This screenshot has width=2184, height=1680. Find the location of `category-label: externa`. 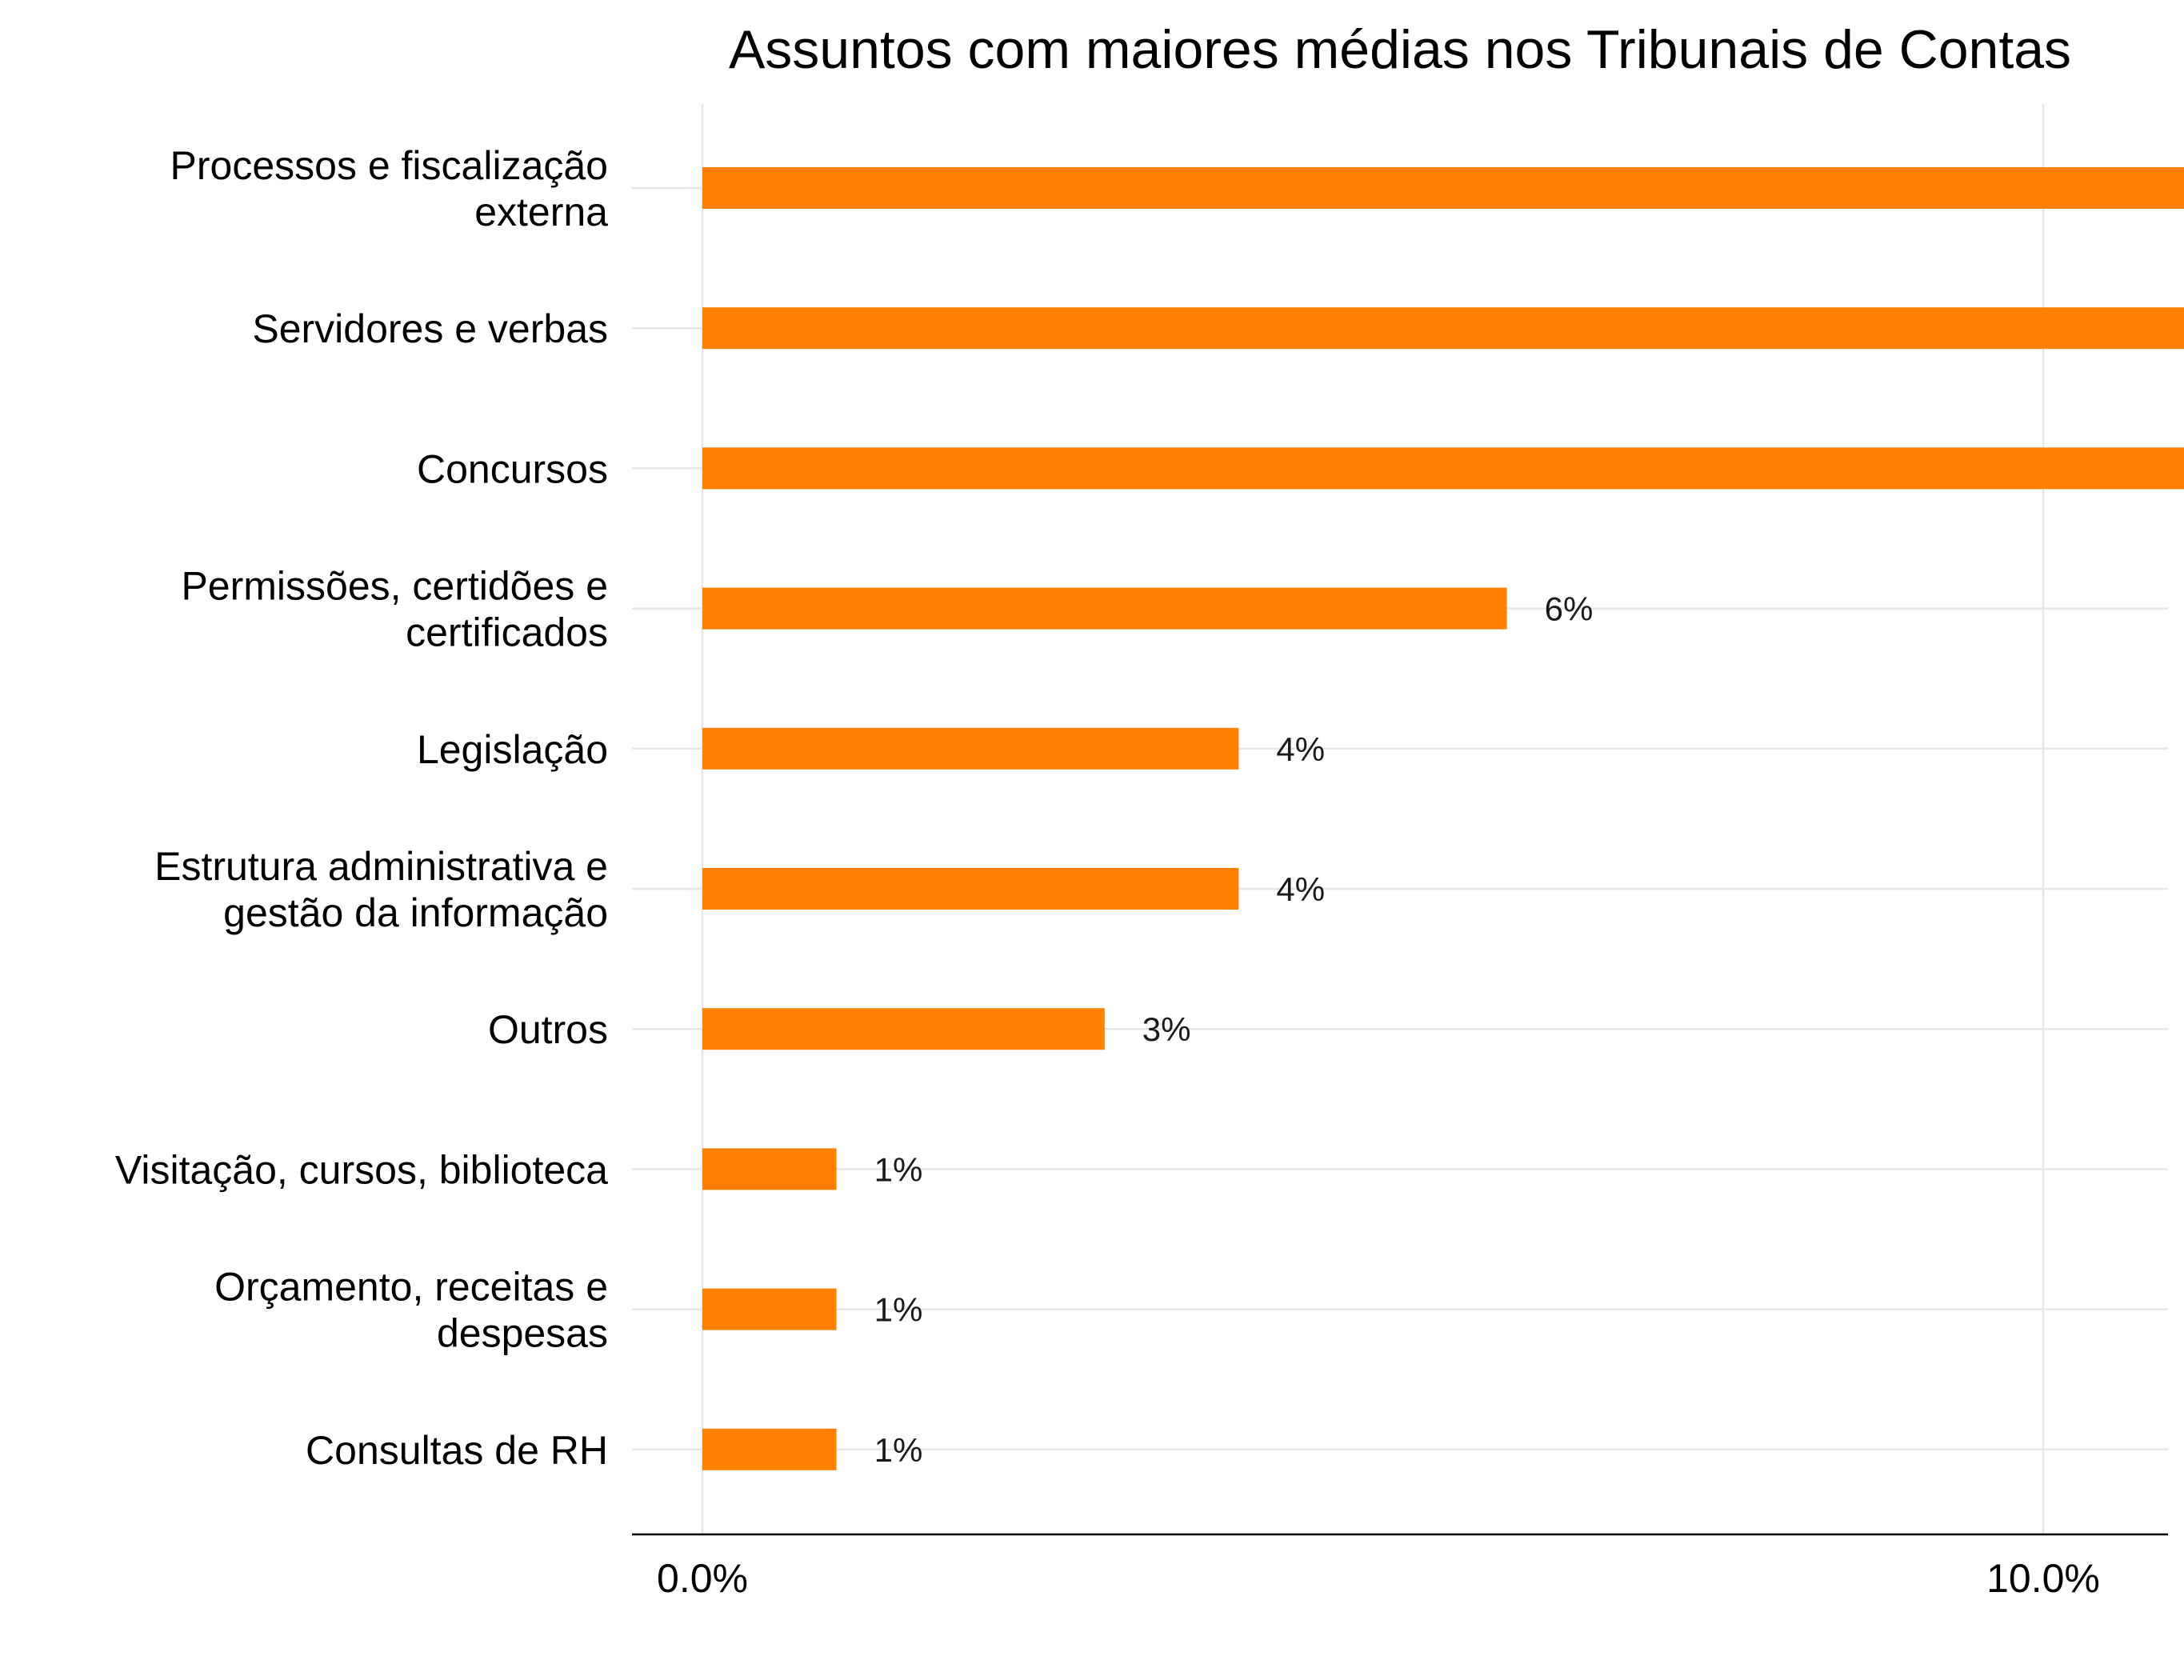

category-label: externa is located at coordinates (541, 212).